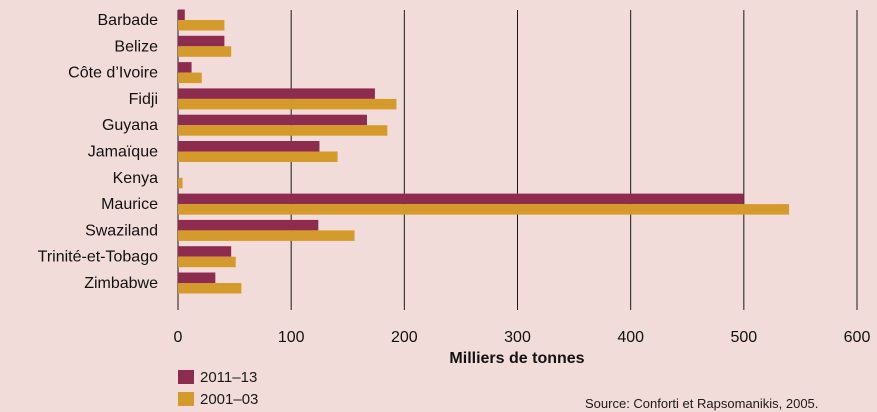 This screenshot has width=877, height=412. Describe the element at coordinates (228, 377) in the screenshot. I see `legend-label: 2011–13` at that location.